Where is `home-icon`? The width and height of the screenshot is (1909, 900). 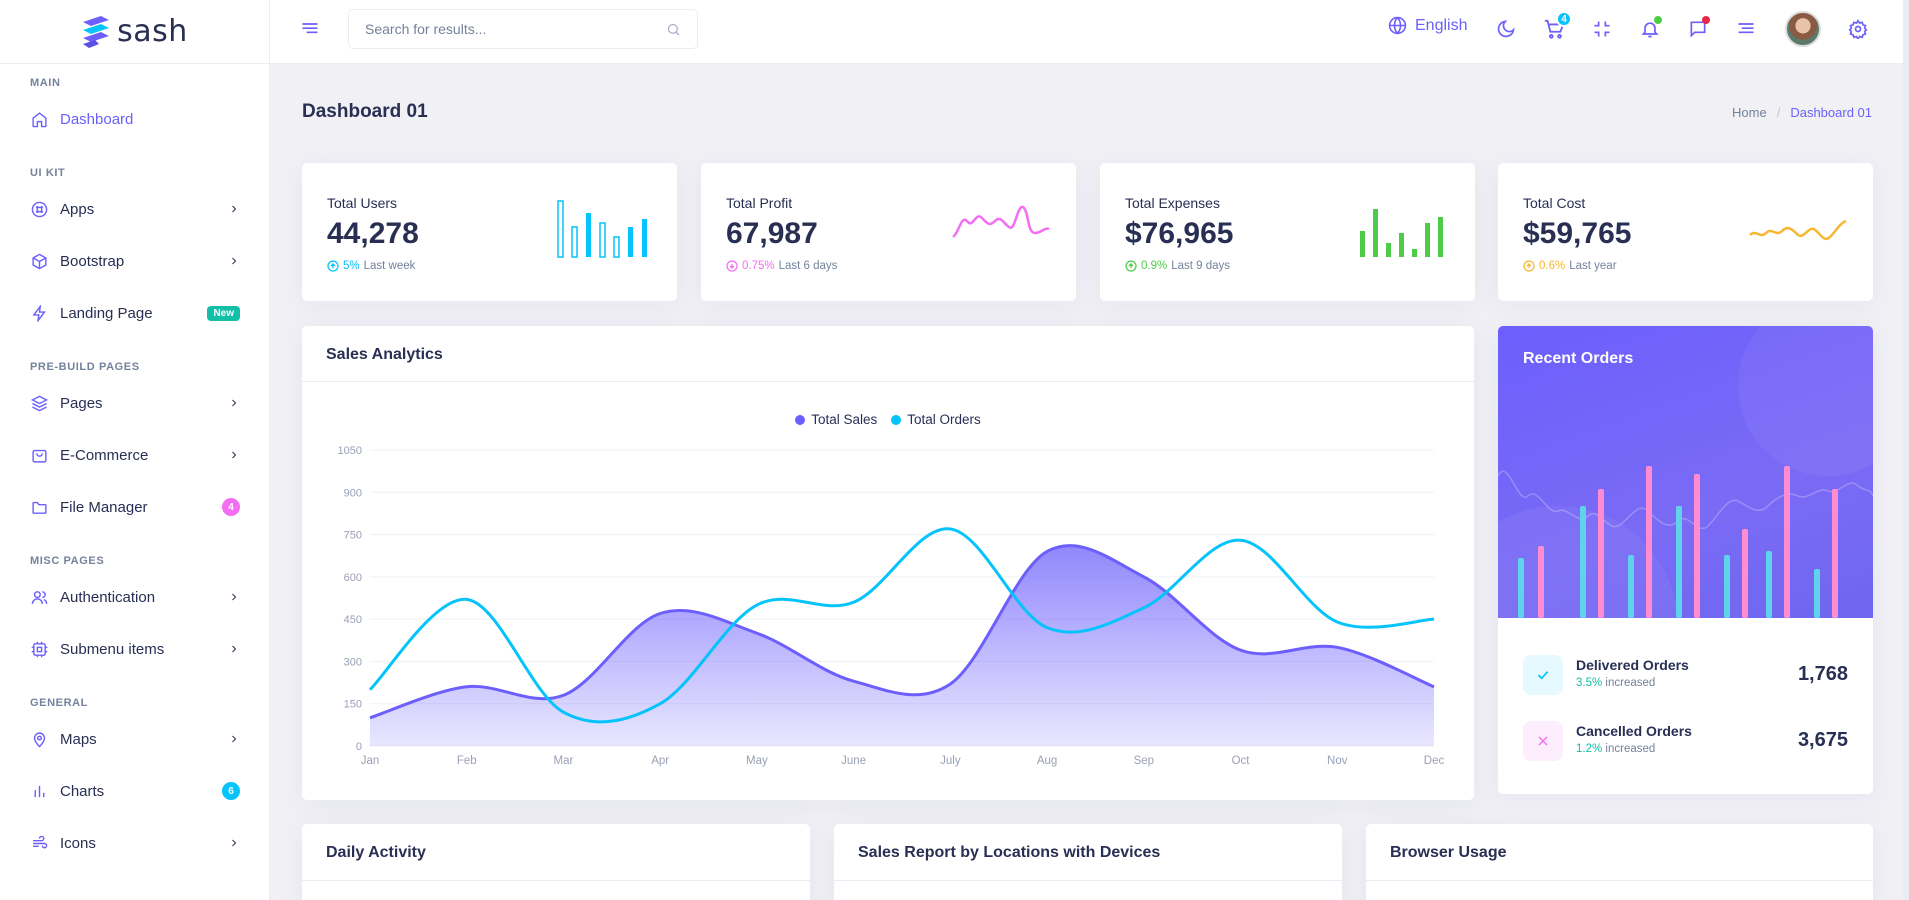 home-icon is located at coordinates (39, 119).